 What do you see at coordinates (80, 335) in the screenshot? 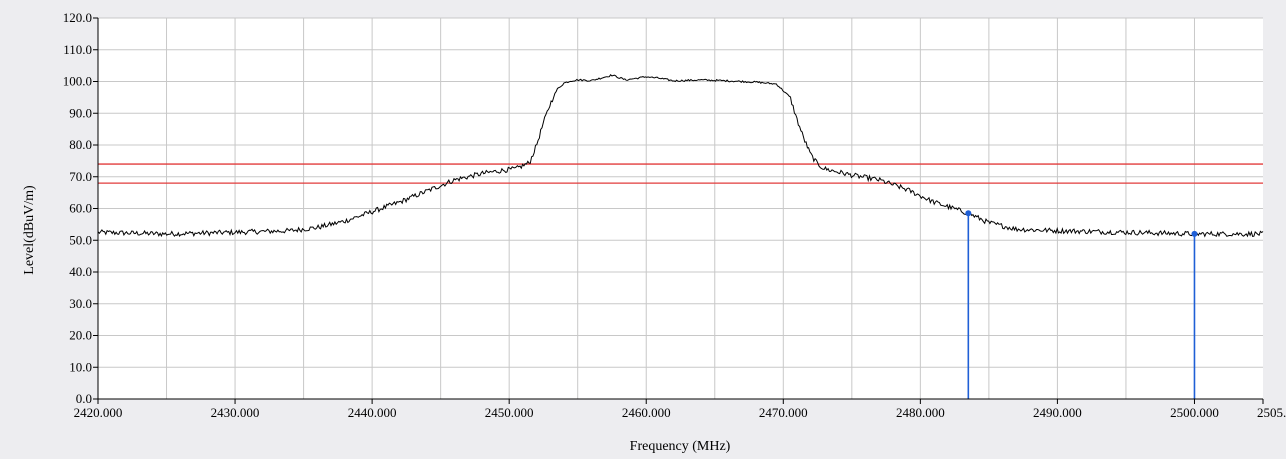
I see `y-tick-label: 20.0` at bounding box center [80, 335].